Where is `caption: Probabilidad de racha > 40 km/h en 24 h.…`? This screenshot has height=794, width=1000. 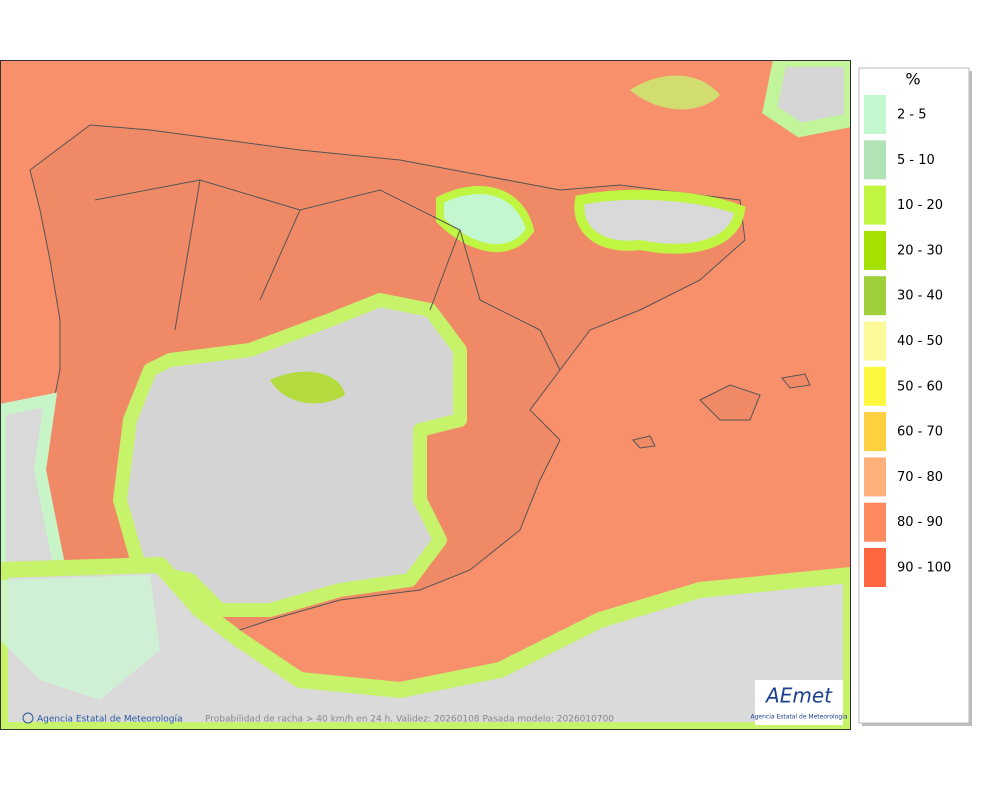 caption: Probabilidad de racha > 40 km/h en 24 h.… is located at coordinates (409, 720).